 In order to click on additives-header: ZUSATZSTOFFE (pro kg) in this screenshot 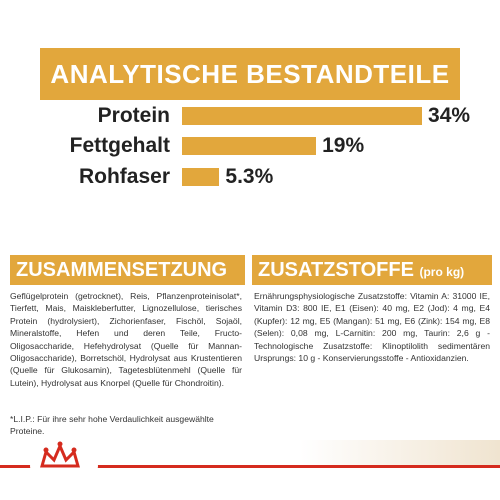, I will do `click(372, 270)`.